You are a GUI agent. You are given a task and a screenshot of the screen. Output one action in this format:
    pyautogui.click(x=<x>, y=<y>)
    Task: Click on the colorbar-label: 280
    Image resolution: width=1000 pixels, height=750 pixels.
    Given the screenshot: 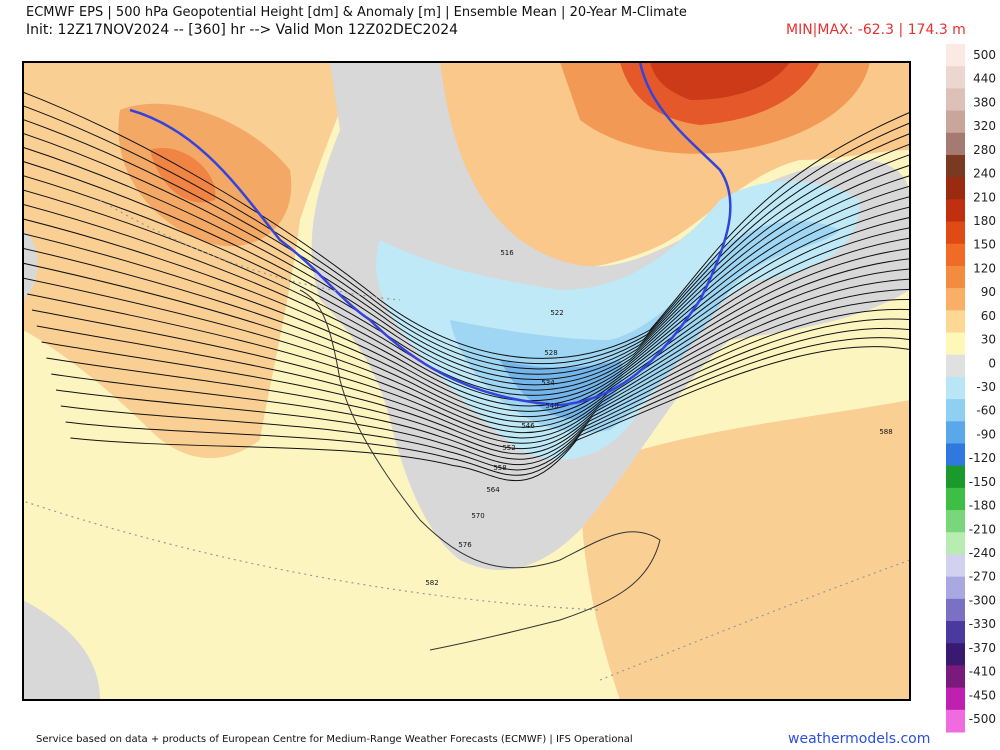 What is the action you would take?
    pyautogui.click(x=984, y=150)
    